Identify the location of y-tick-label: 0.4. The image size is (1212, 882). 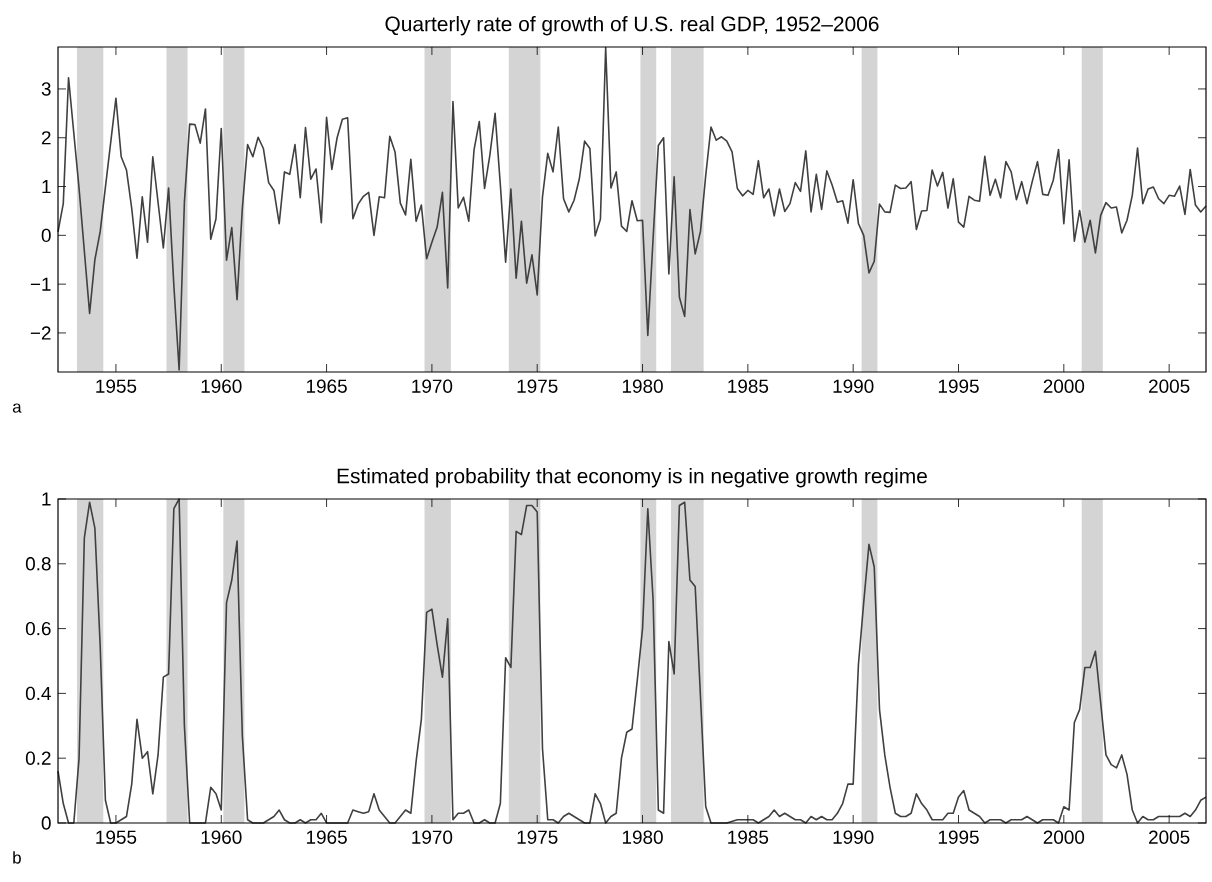
(38, 693).